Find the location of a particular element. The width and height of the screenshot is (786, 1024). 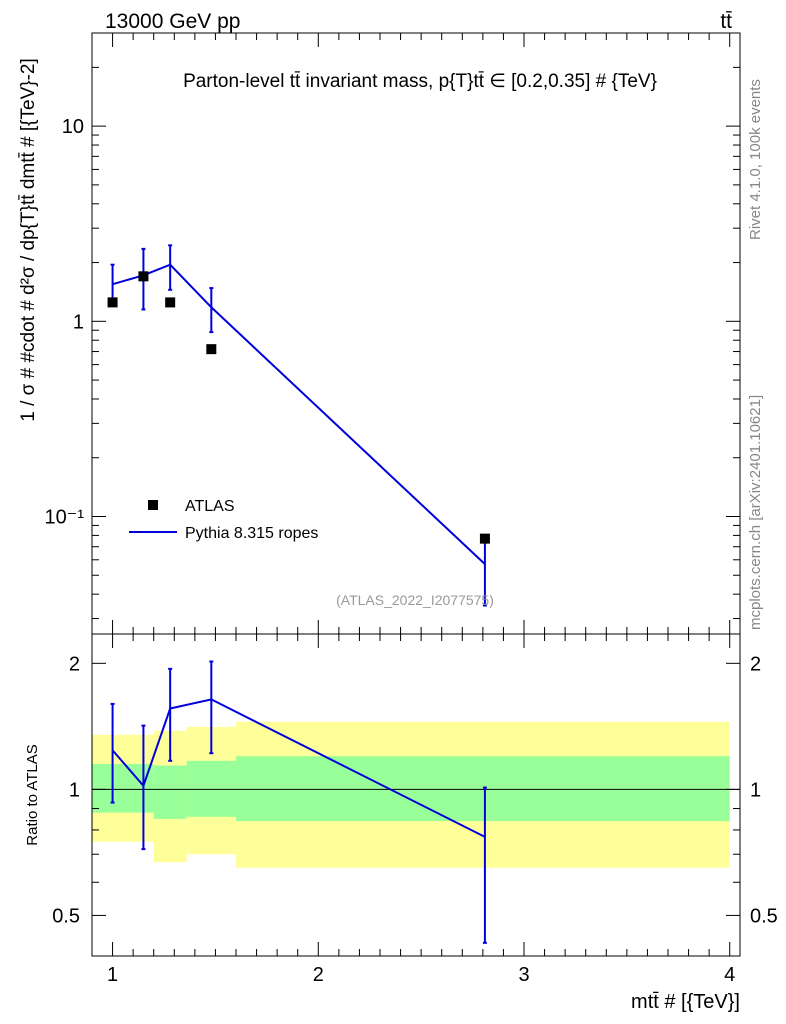

ratio-uncertainty-bands is located at coordinates (411, 794).